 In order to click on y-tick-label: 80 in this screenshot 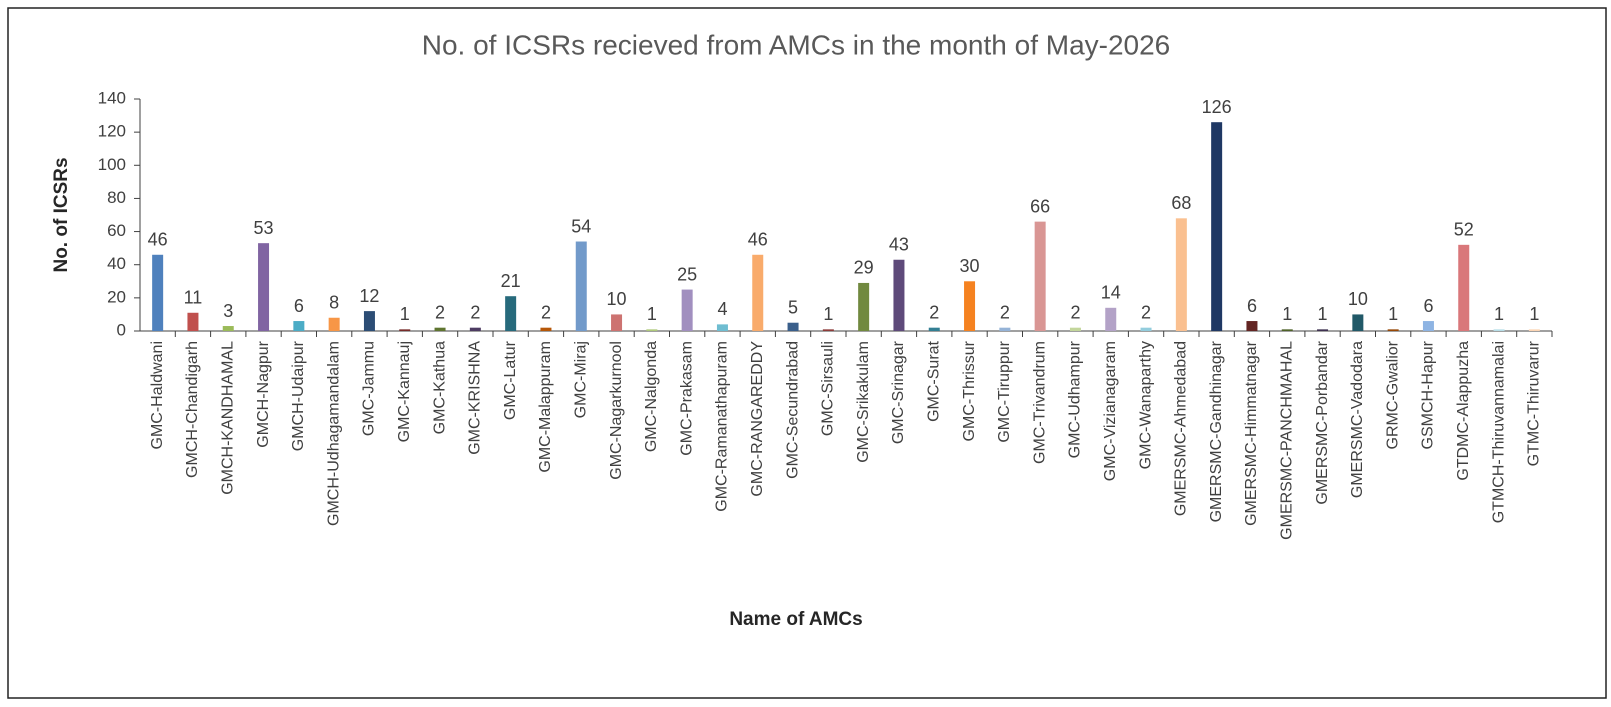, I will do `click(116, 197)`.